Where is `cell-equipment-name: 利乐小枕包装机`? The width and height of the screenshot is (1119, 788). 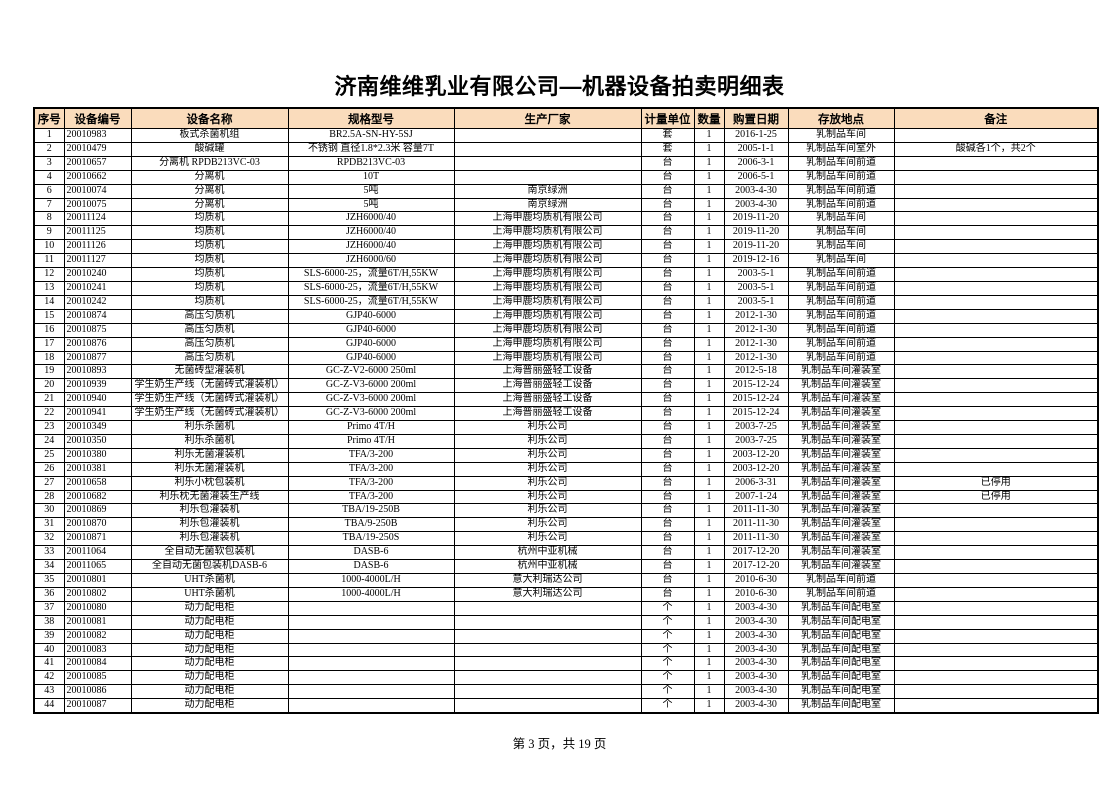
cell-equipment-name: 利乐小枕包装机 is located at coordinates (209, 483).